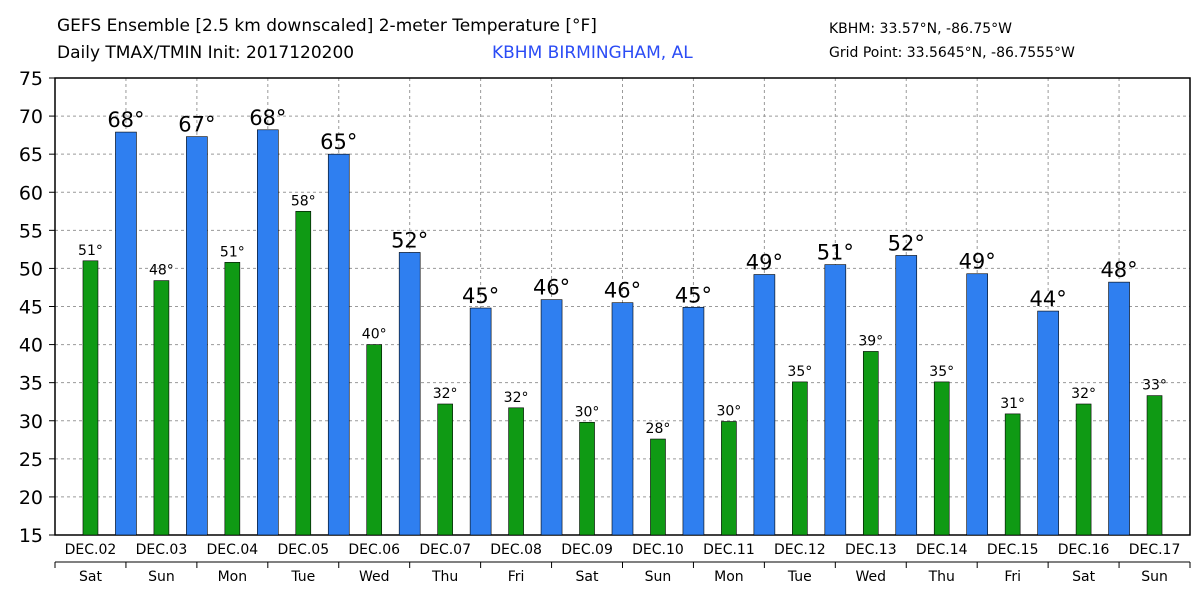 The height and width of the screenshot is (600, 1200). Describe the element at coordinates (162, 550) in the screenshot. I see `x-date-label: DEC.03` at that location.